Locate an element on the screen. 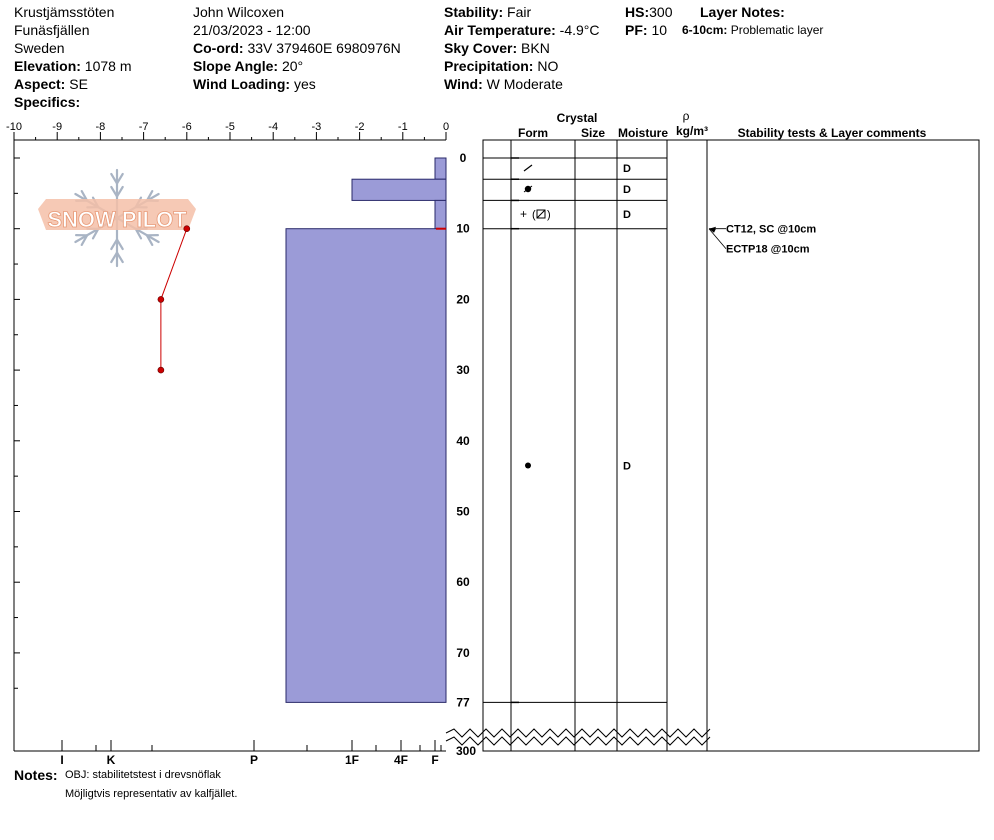  elevation-label: Elevation: is located at coordinates (47, 66).